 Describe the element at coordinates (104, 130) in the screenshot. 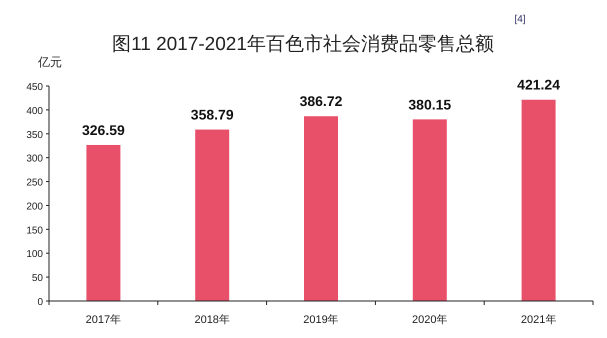

I see `data-label: 326.59` at that location.